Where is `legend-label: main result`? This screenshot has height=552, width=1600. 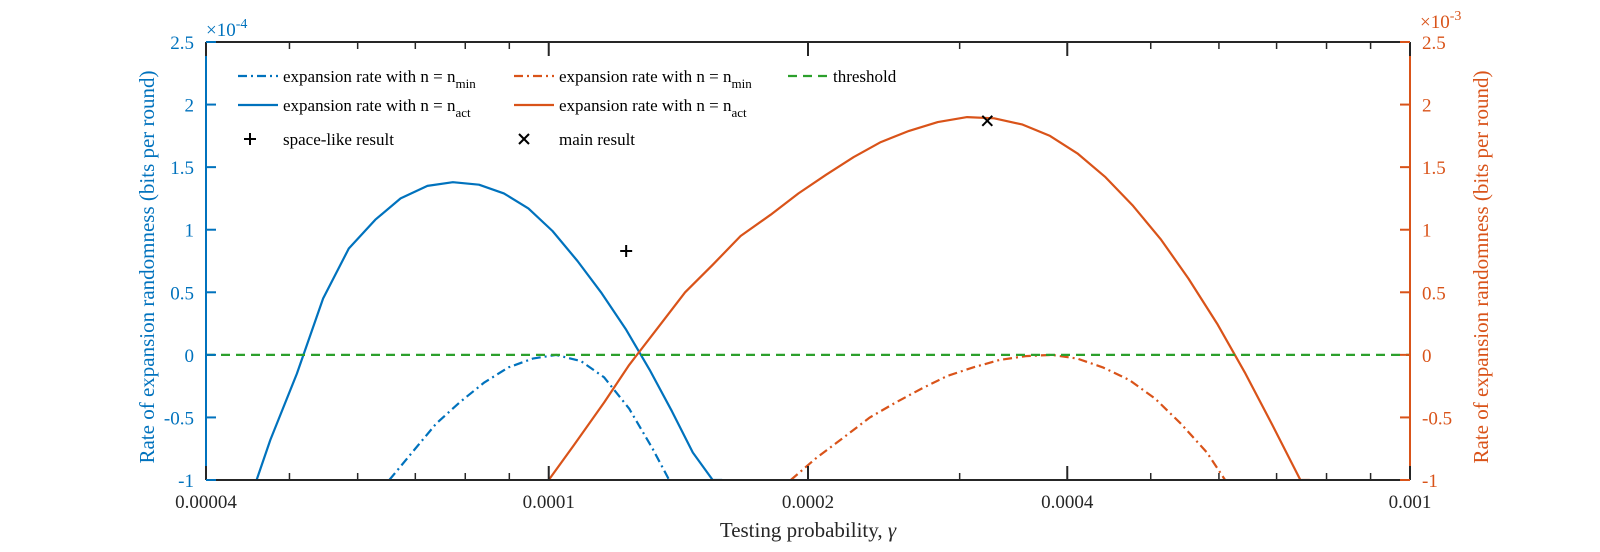 legend-label: main result is located at coordinates (597, 139).